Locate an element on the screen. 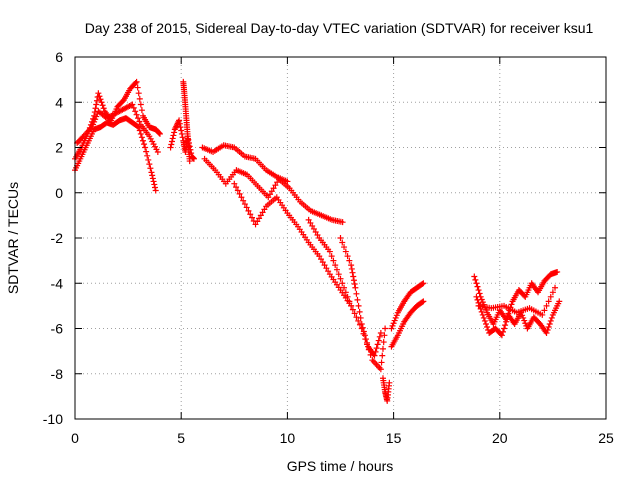  series-track-l is located at coordinates (407, 306).